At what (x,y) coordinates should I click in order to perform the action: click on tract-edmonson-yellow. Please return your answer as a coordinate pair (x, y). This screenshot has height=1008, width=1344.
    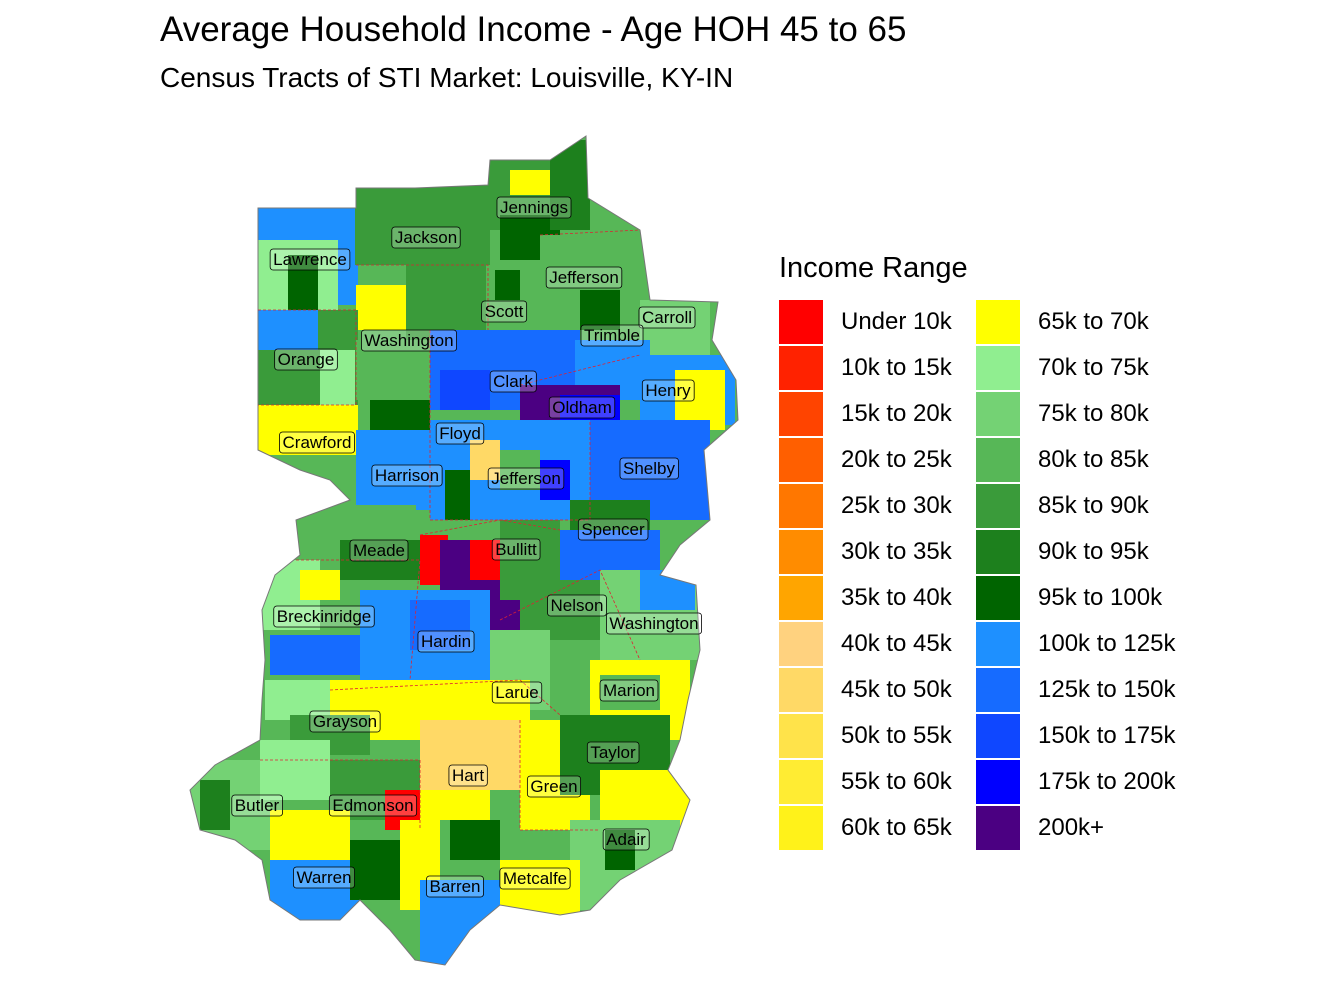
    Looking at the image, I should click on (455, 805).